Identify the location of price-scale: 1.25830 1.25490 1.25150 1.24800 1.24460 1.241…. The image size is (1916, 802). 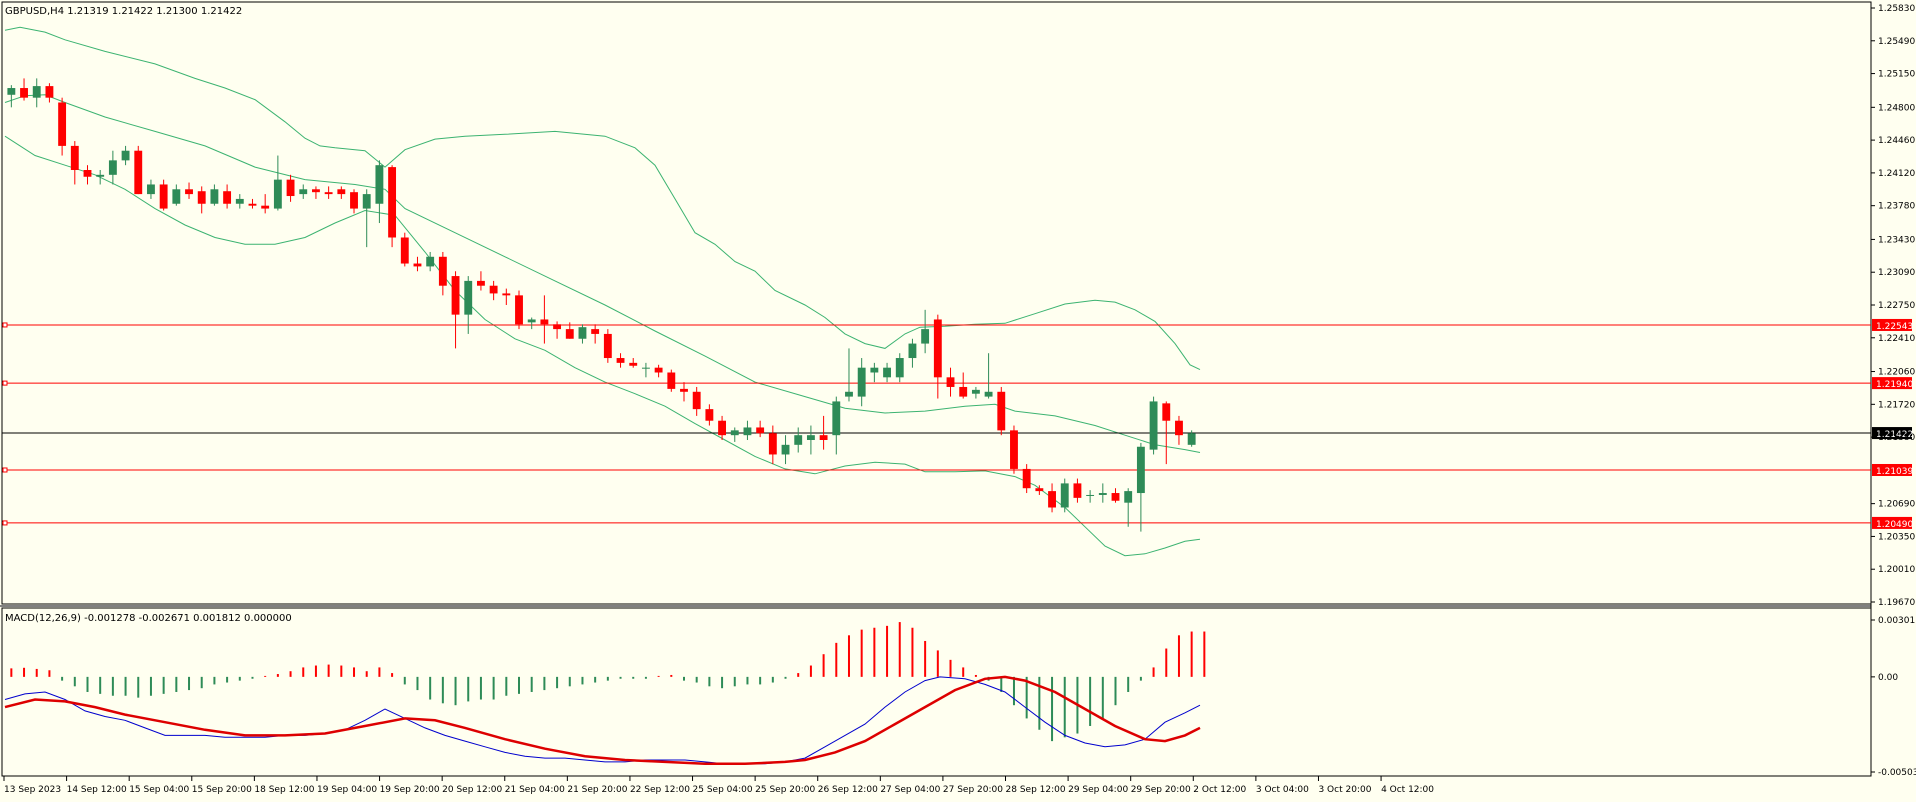
(1893, 306).